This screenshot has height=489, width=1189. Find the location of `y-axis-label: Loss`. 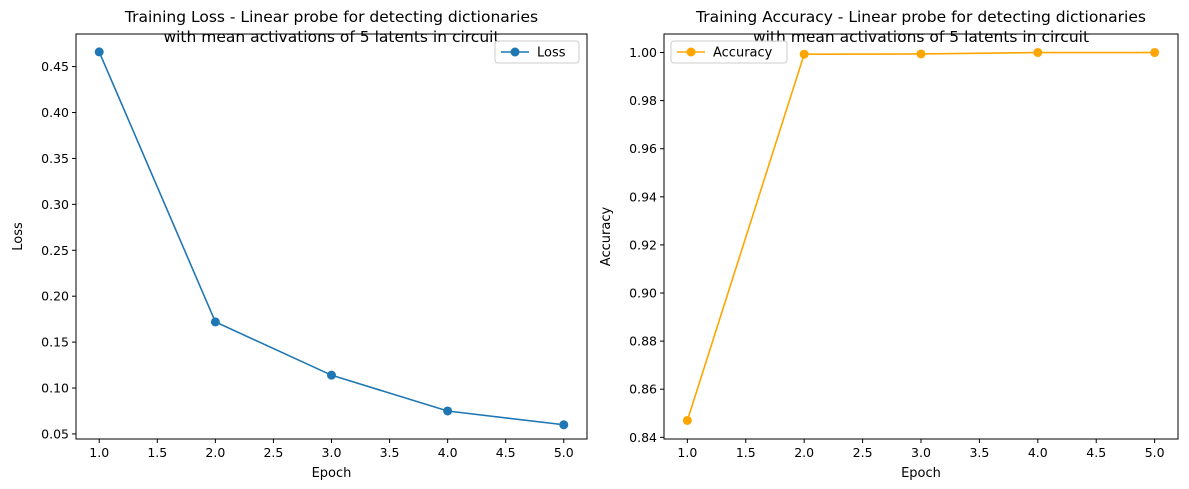

y-axis-label: Loss is located at coordinates (18, 236).